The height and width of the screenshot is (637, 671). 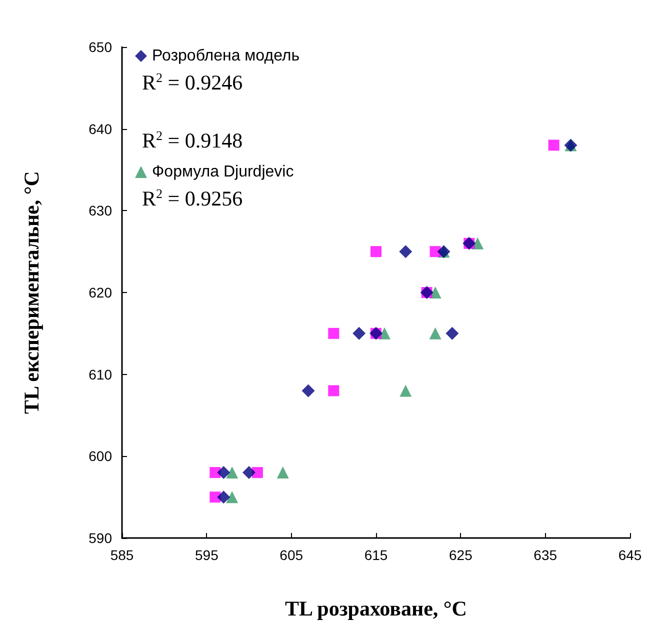 I want to click on x-tick-label: 615, so click(x=376, y=555).